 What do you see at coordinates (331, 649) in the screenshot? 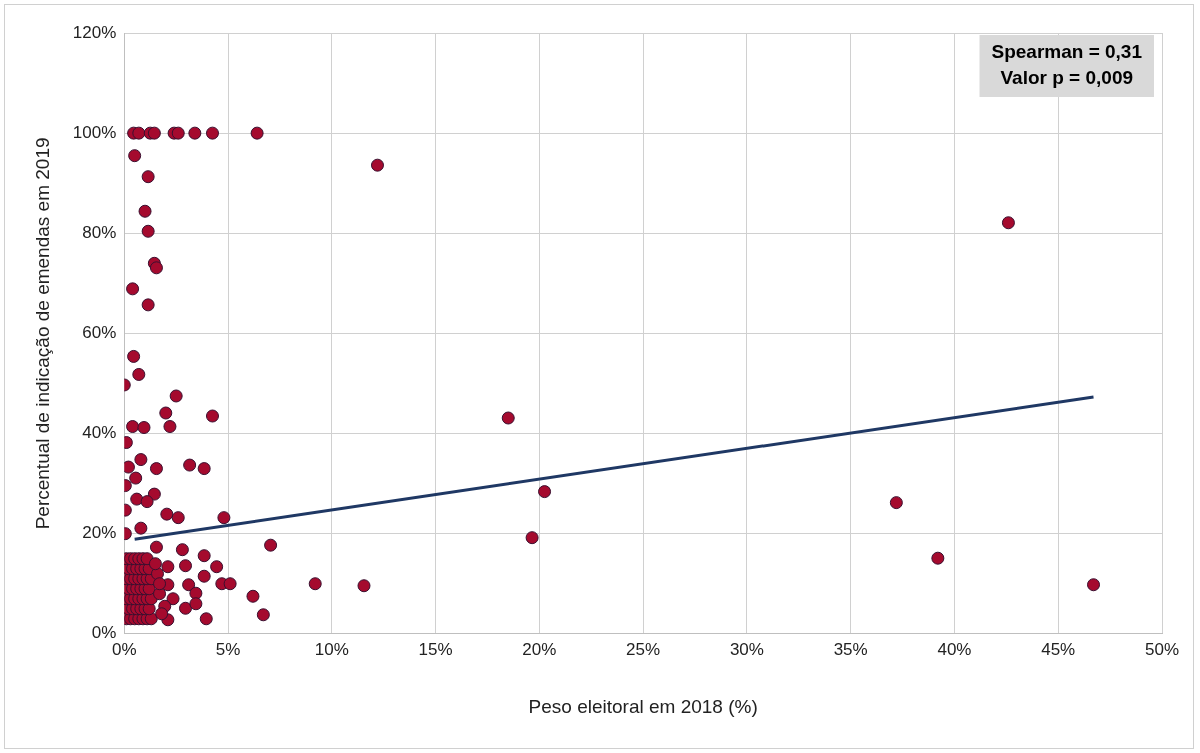
I see `x-tick-label: 10%` at bounding box center [331, 649].